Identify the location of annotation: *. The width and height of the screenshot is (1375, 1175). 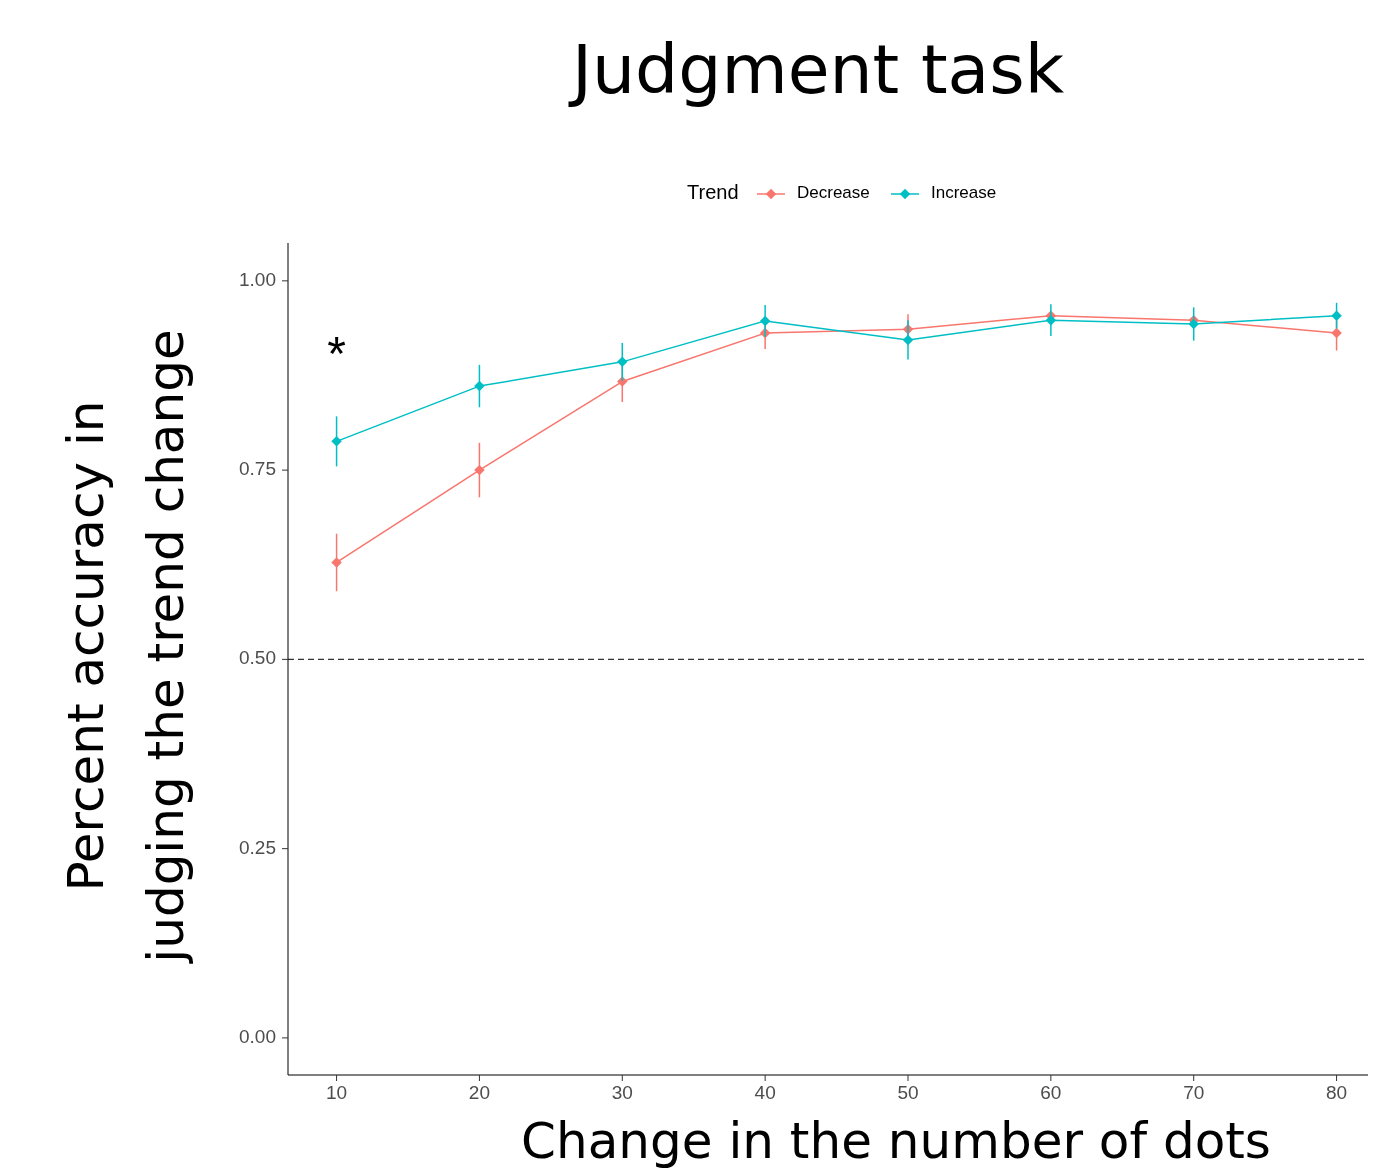
(336, 353).